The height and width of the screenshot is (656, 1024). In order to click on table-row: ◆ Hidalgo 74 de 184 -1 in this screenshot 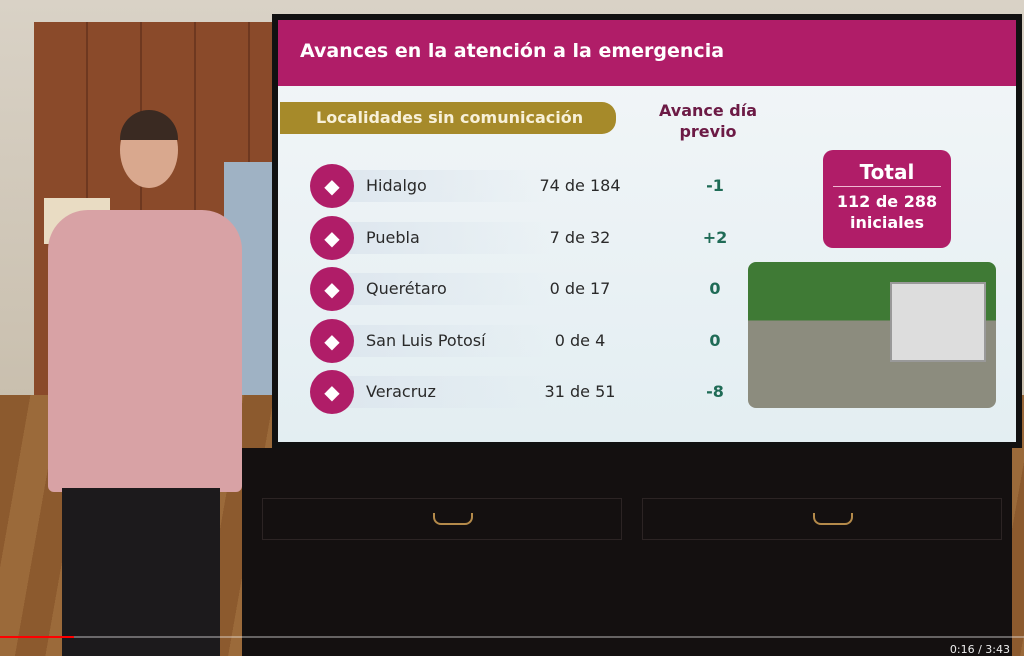, I will do `click(535, 186)`.